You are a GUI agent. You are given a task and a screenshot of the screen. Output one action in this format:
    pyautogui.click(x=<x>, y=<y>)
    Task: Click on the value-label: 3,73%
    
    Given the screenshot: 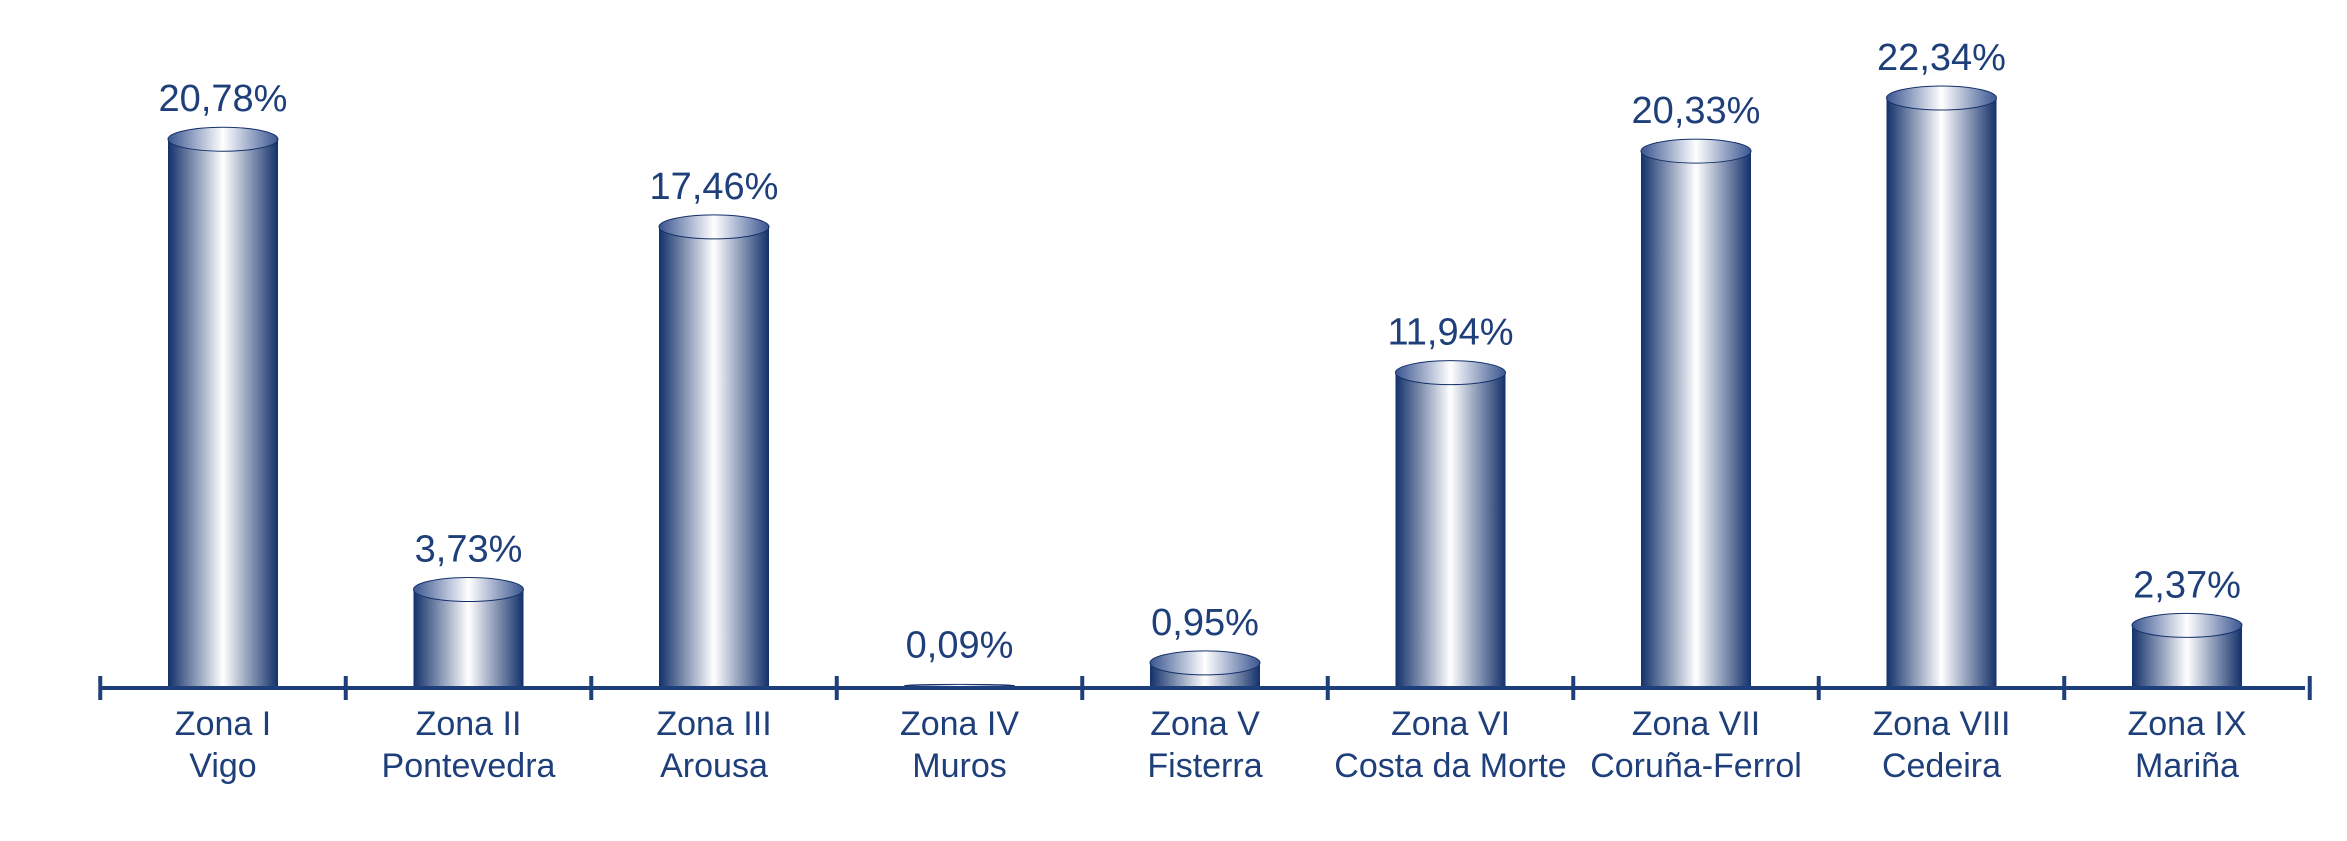 What is the action you would take?
    pyautogui.click(x=469, y=549)
    